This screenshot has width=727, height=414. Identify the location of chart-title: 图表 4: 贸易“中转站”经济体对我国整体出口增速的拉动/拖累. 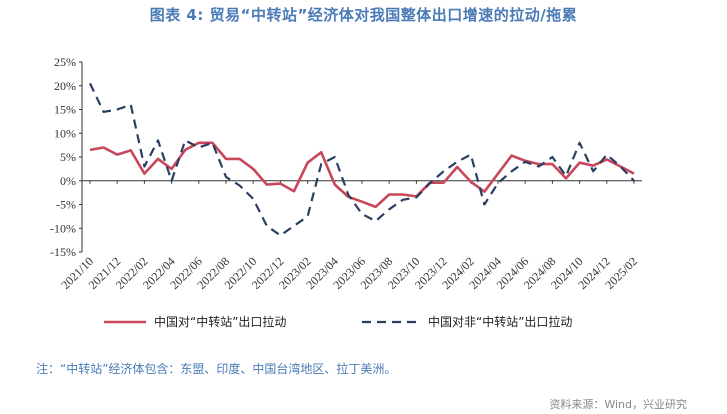
(363, 15).